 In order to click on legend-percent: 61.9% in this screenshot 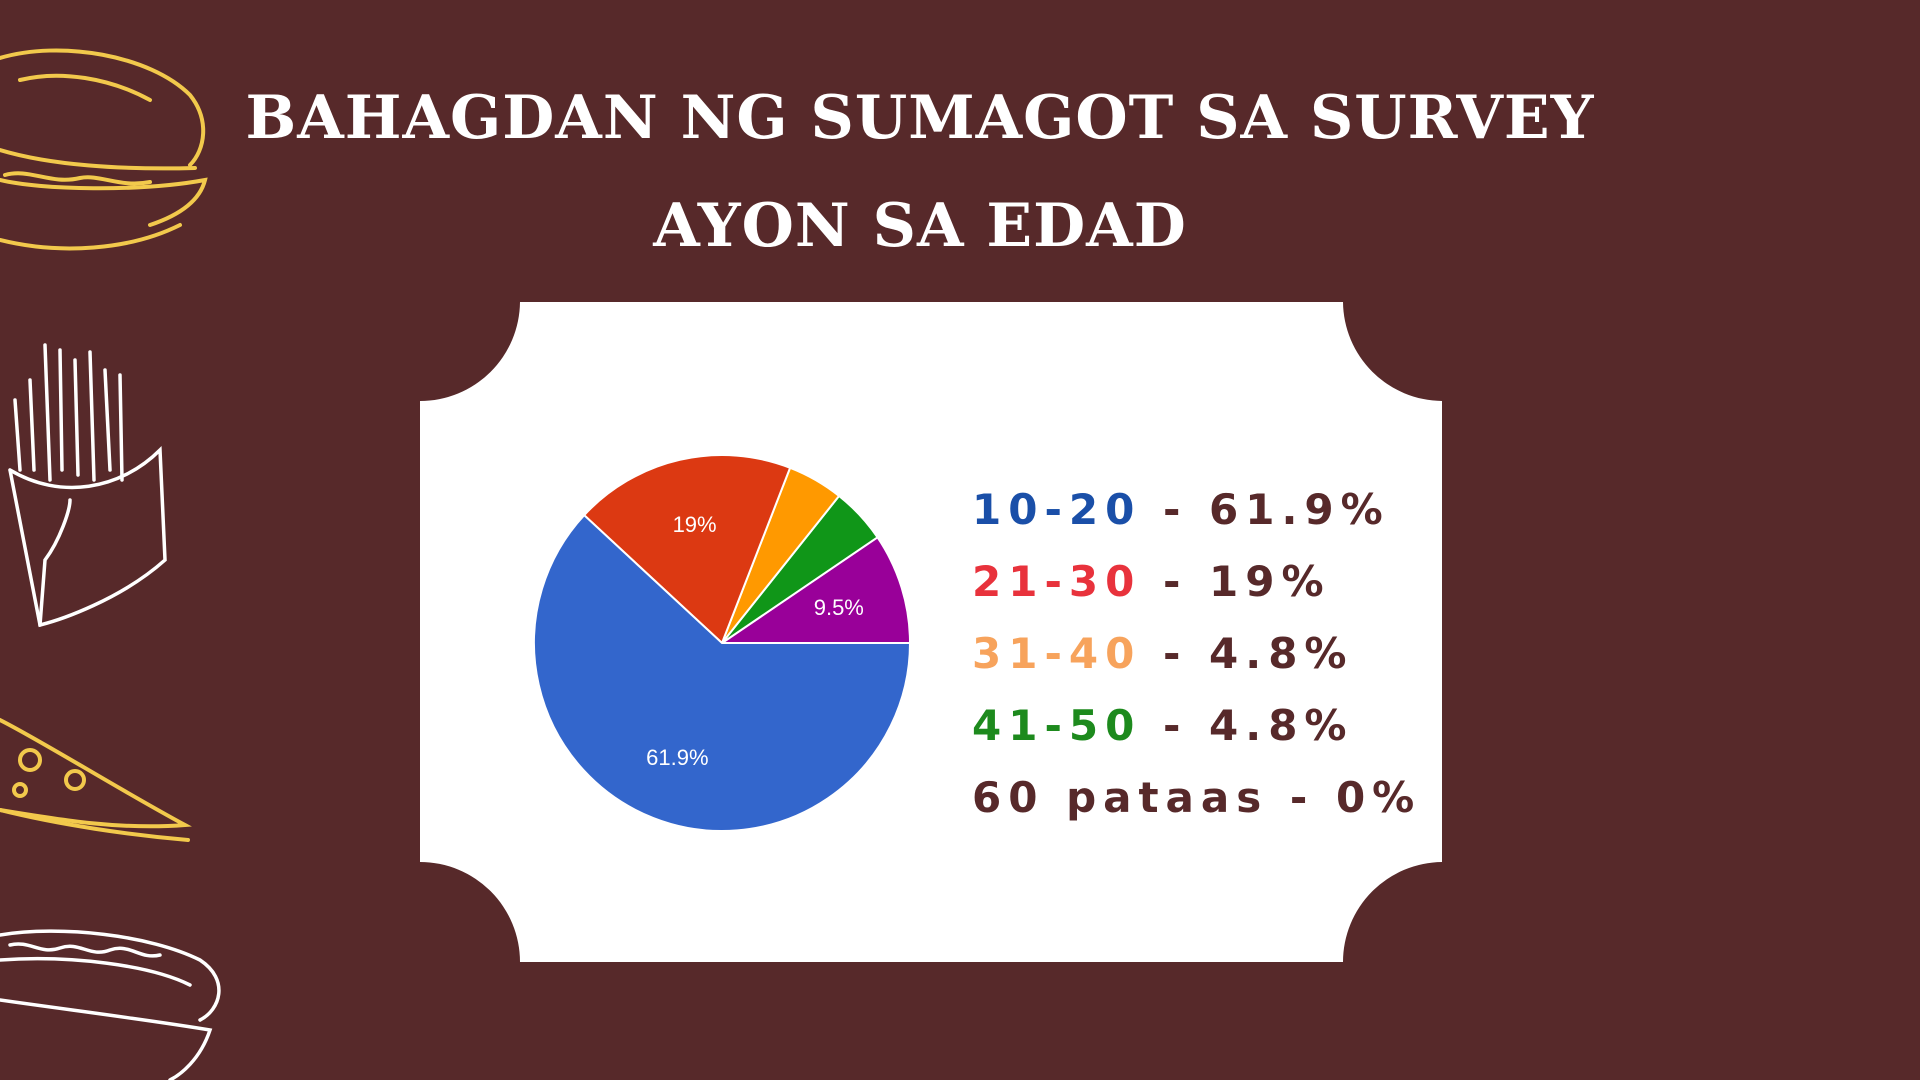, I will do `click(1299, 509)`.